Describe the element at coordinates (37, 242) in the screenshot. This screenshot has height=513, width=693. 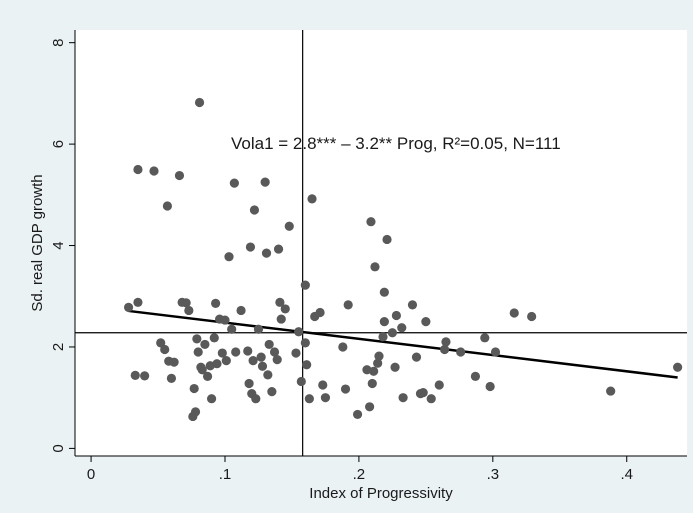
I see `y-axis-title: Sd. real GDP growth` at that location.